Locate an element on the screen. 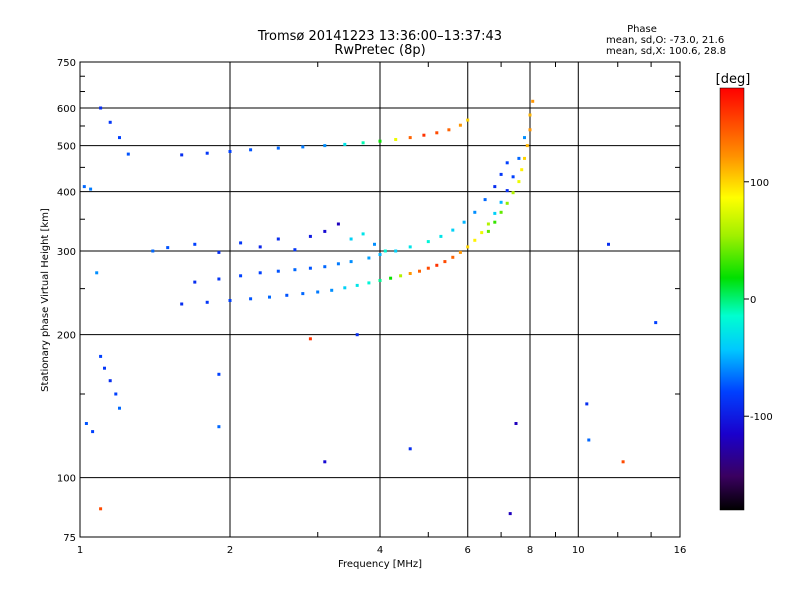 Image resolution: width=800 pixels, height=600 pixels. y-tick-label: 400 is located at coordinates (66, 193).